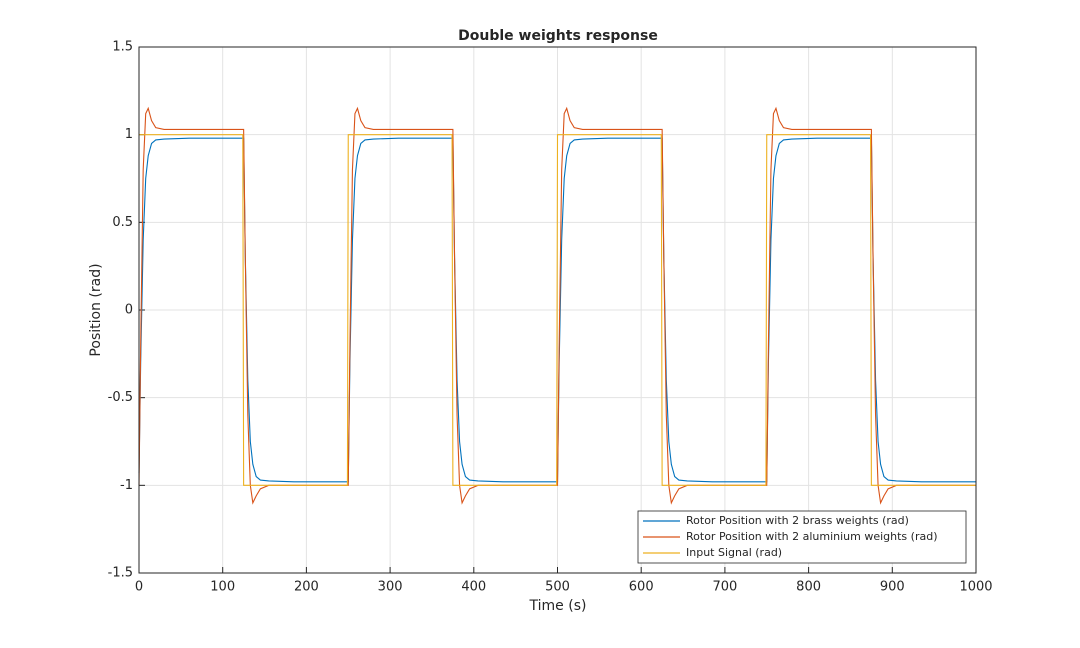 The height and width of the screenshot is (648, 1080). I want to click on x-tick-label: 700, so click(724, 587).